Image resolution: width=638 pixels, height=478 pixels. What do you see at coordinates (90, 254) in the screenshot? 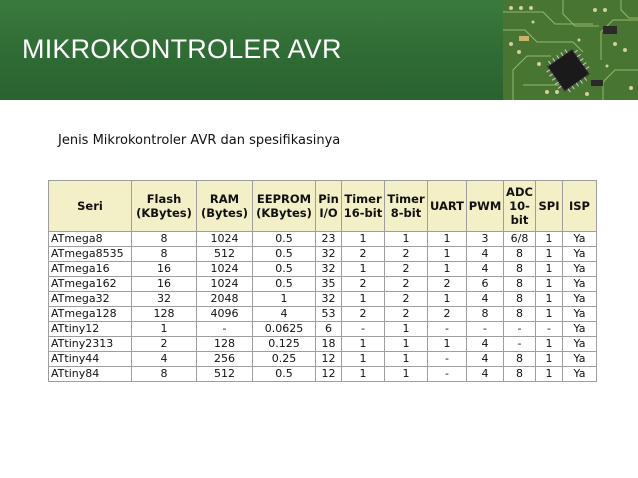
I see `series-name-cell: ATmega8535` at bounding box center [90, 254].